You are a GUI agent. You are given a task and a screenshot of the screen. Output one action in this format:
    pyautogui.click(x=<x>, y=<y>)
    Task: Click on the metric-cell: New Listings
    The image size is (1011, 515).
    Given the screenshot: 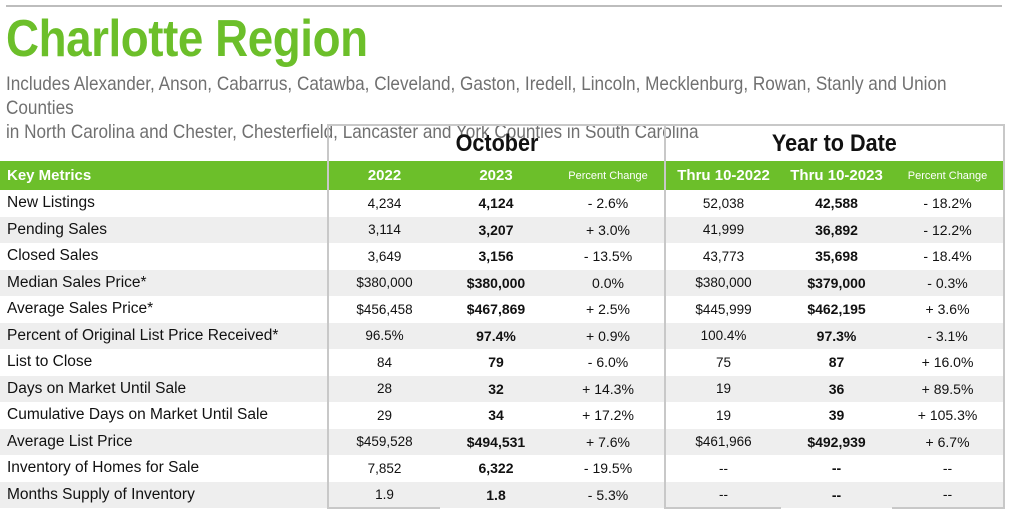 What is the action you would take?
    pyautogui.click(x=51, y=203)
    